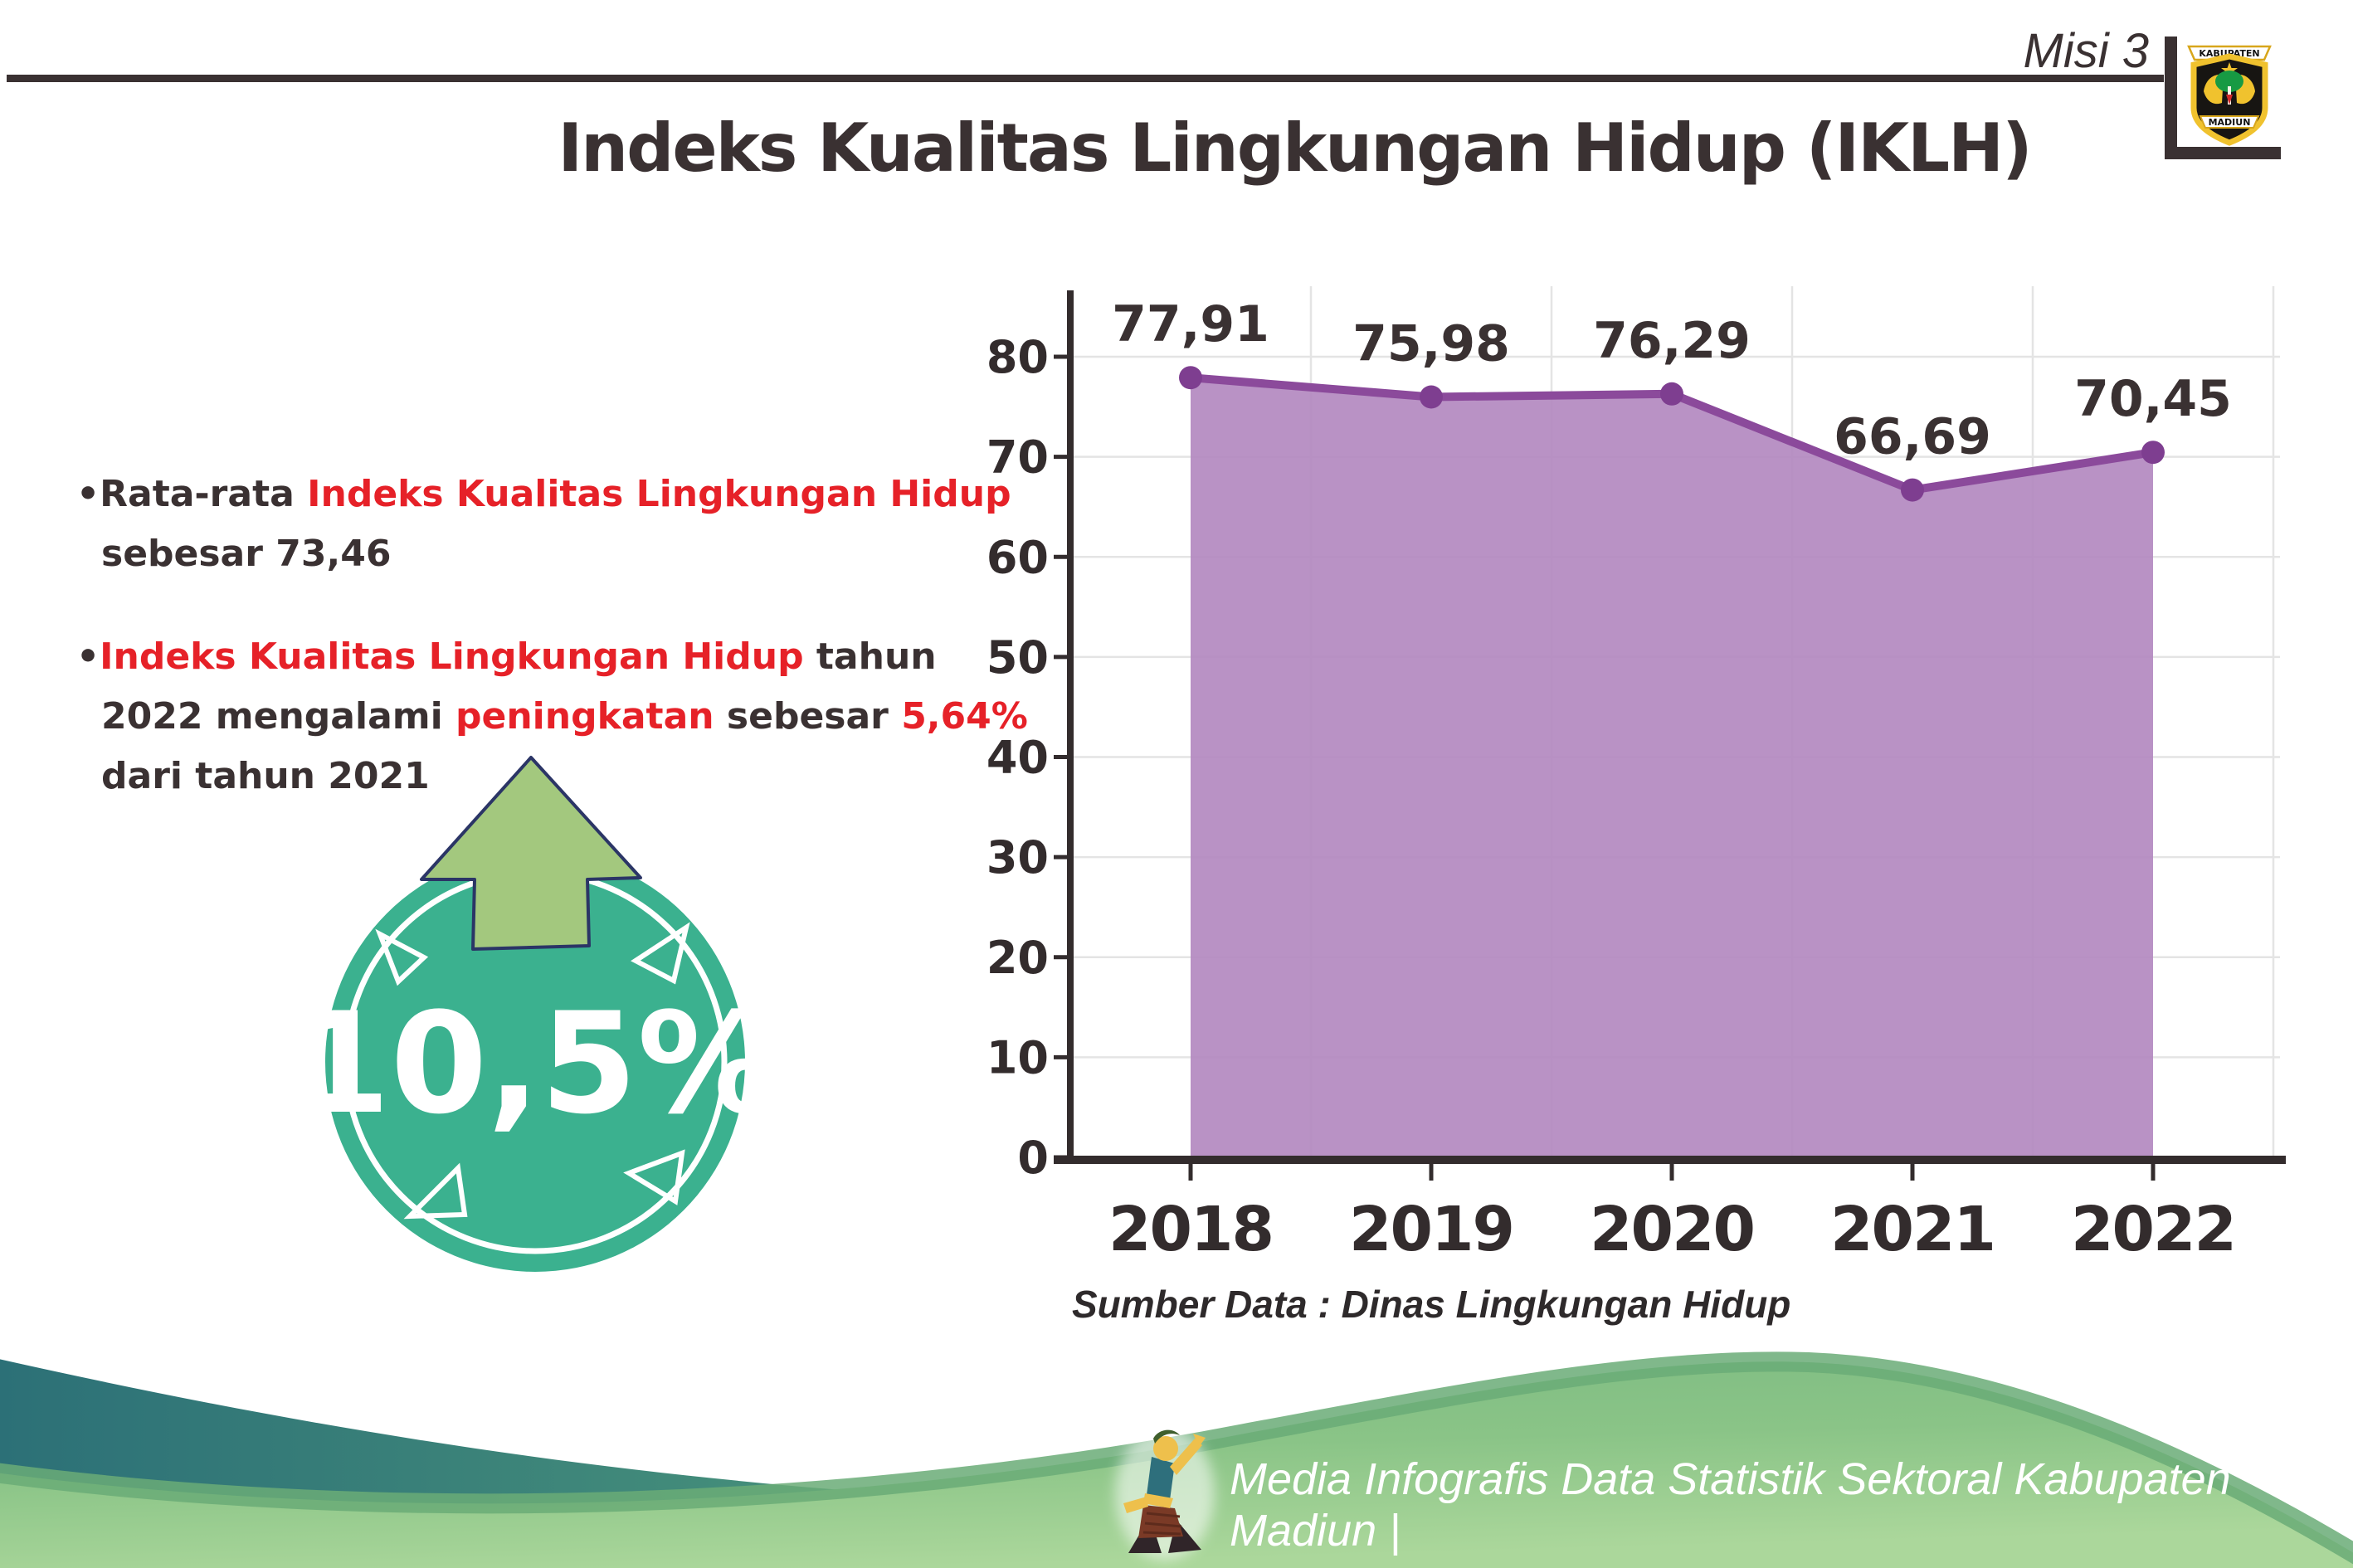 This screenshot has width=2353, height=1568. What do you see at coordinates (1018, 557) in the screenshot?
I see `y-tick-label: 60` at bounding box center [1018, 557].